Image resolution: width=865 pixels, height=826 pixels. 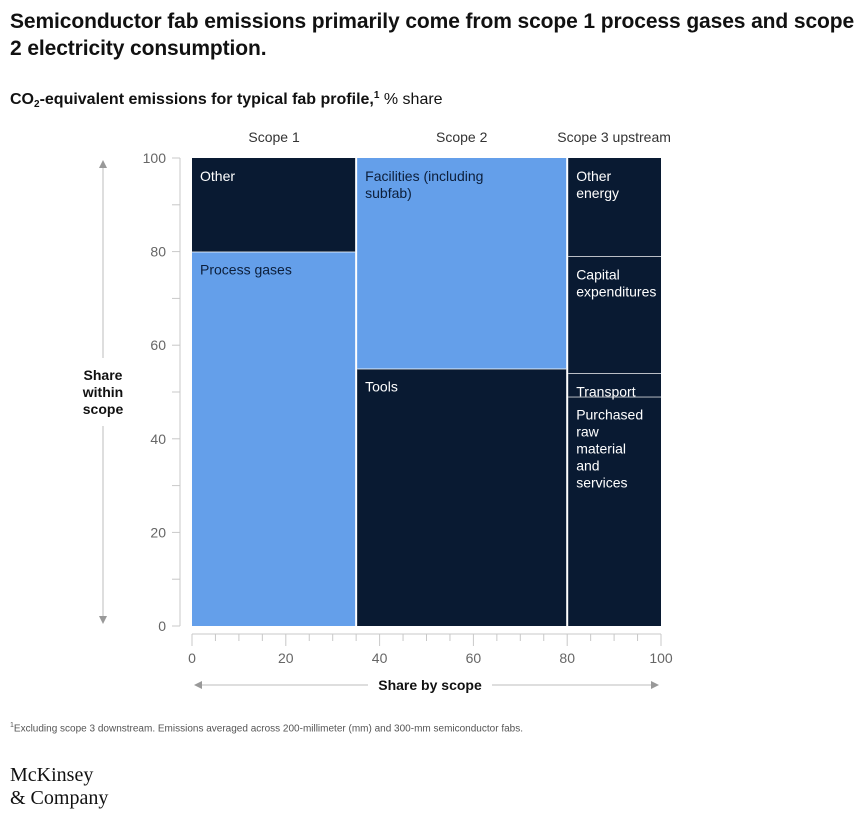 I want to click on segment-label: Tools, so click(x=381, y=387).